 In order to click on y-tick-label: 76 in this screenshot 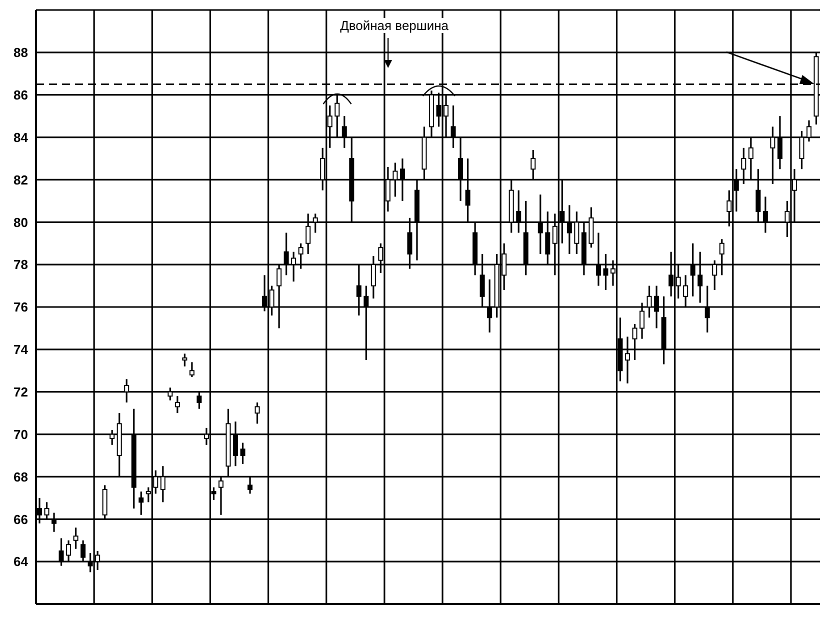, I will do `click(21, 307)`.